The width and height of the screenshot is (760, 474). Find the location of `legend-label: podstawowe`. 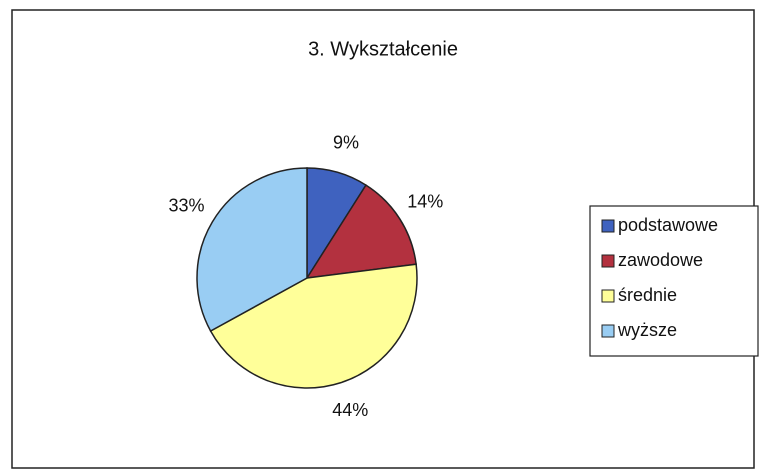

legend-label: podstawowe is located at coordinates (668, 225).